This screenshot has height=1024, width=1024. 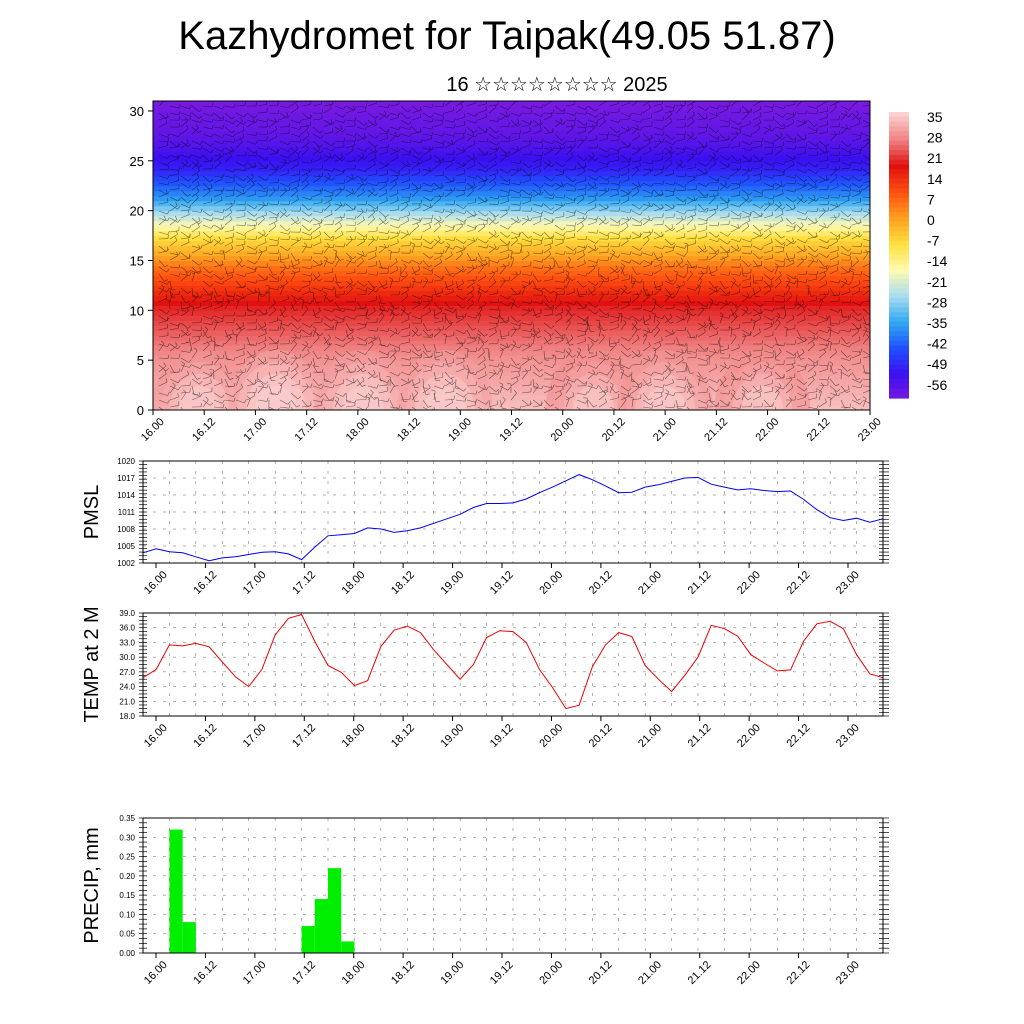 What do you see at coordinates (507, 36) in the screenshot?
I see `chart-title: Kazhydromet for Taipak(49.05 51.87)` at bounding box center [507, 36].